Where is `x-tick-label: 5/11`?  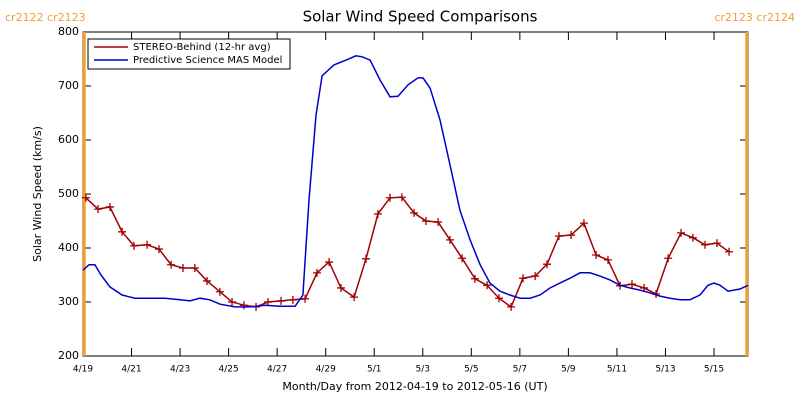 x-tick-label: 5/11 is located at coordinates (617, 370).